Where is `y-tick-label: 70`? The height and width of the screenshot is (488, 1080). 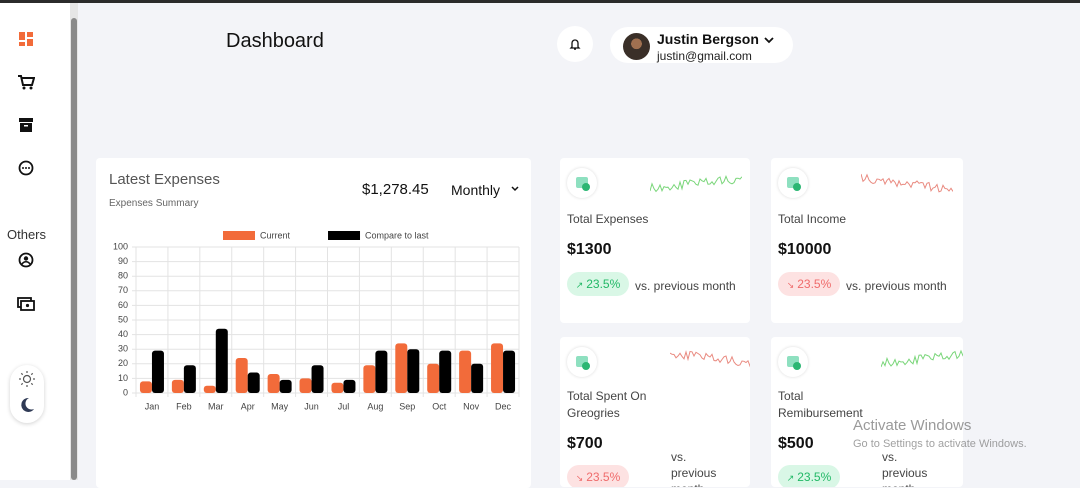
y-tick-label: 70 is located at coordinates (123, 290).